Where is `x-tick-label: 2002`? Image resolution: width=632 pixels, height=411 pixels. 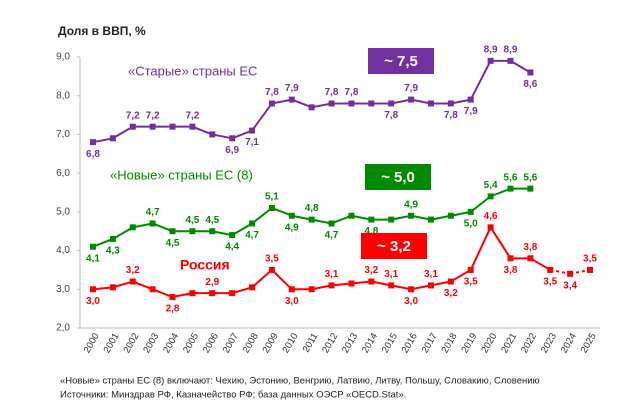
x-tick-label: 2002 is located at coordinates (131, 343).